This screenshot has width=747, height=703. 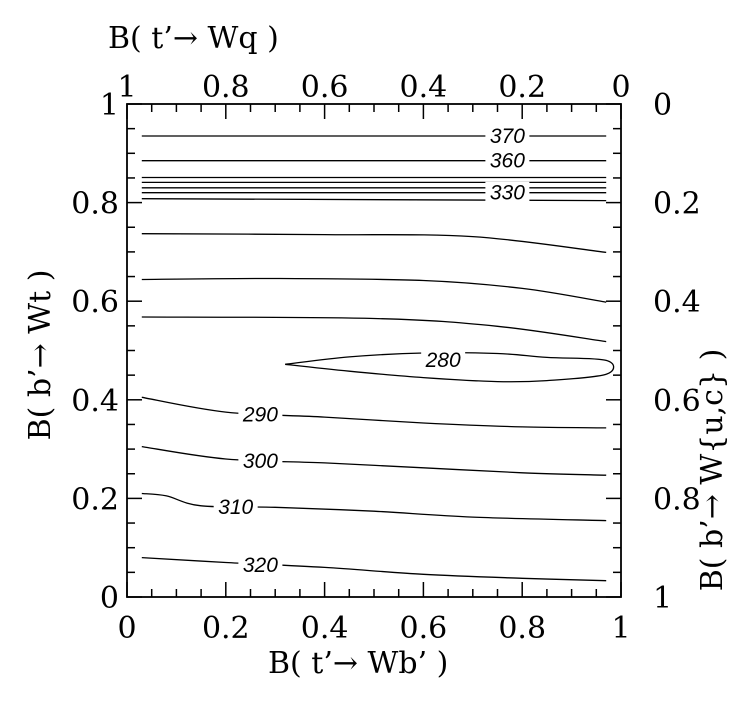 I want to click on top-axis-label: B( t’→ Wq ), so click(x=193, y=38).